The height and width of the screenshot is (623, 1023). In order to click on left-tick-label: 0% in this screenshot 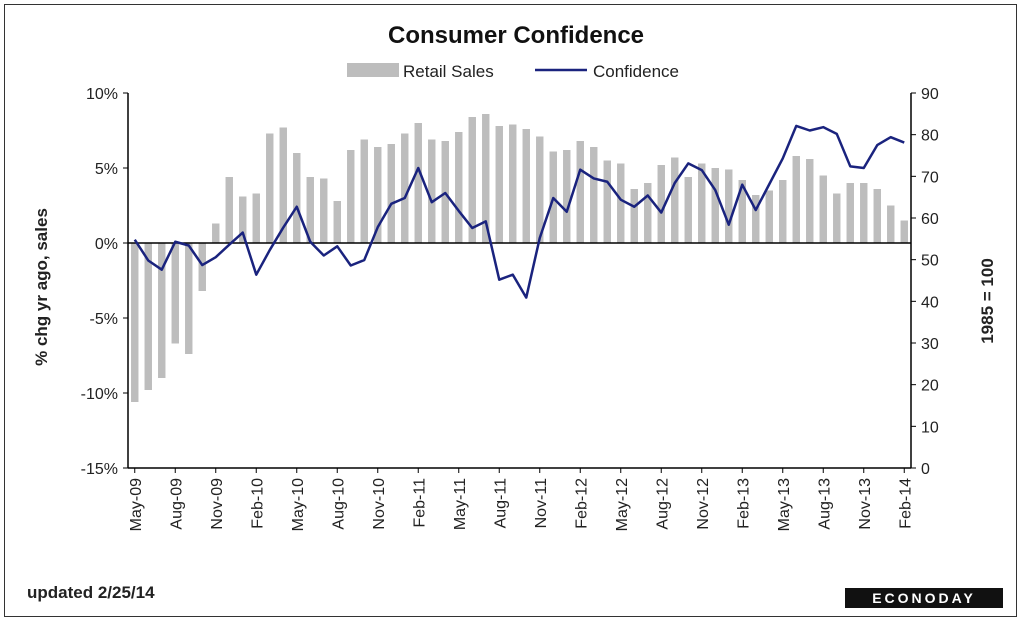, I will do `click(106, 244)`.